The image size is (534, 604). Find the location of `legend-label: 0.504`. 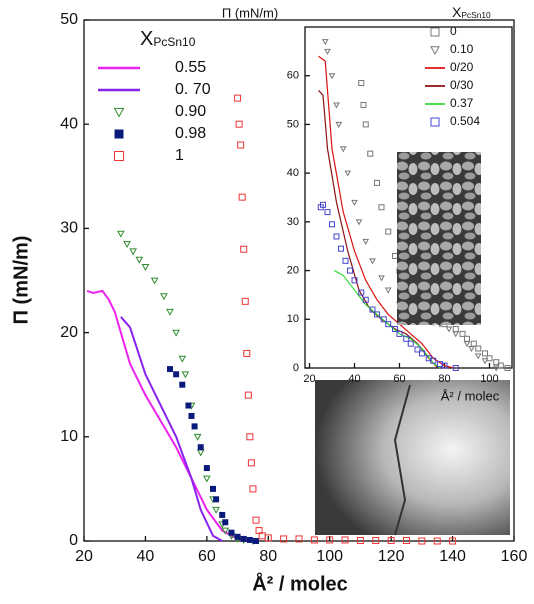

legend-label: 0.504 is located at coordinates (465, 121).